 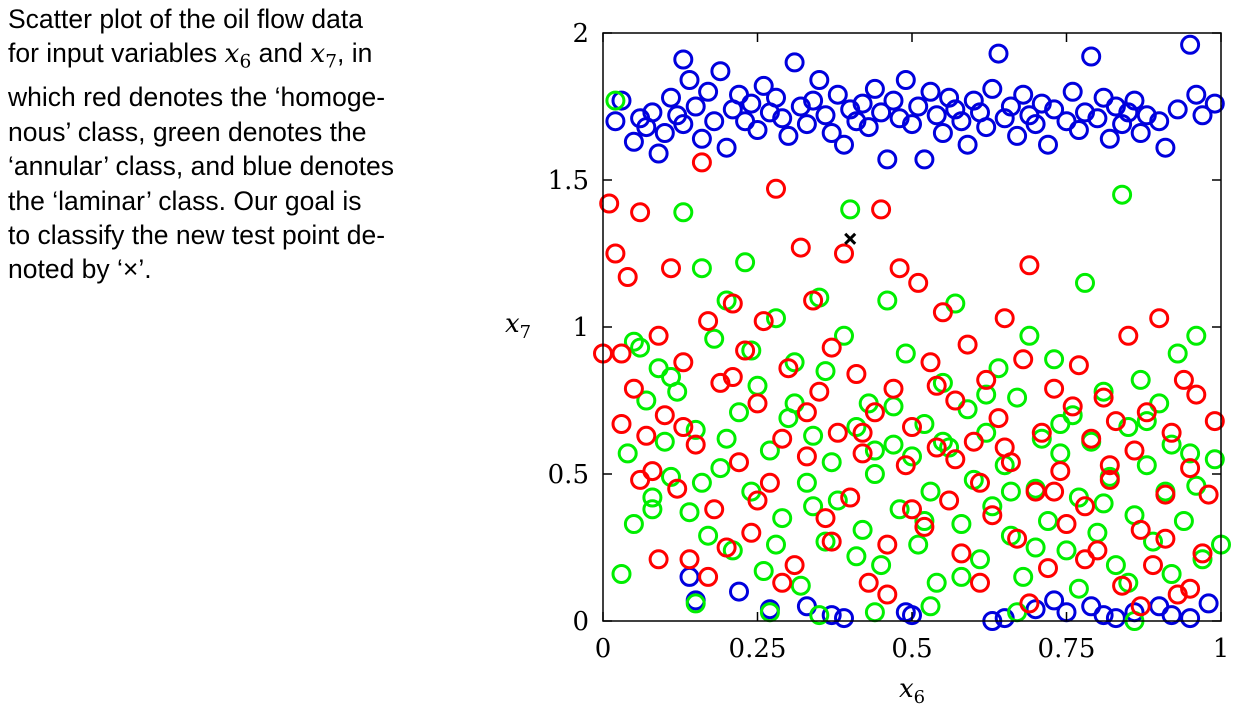 I want to click on x-tick-label: 0.75, so click(x=1067, y=649).